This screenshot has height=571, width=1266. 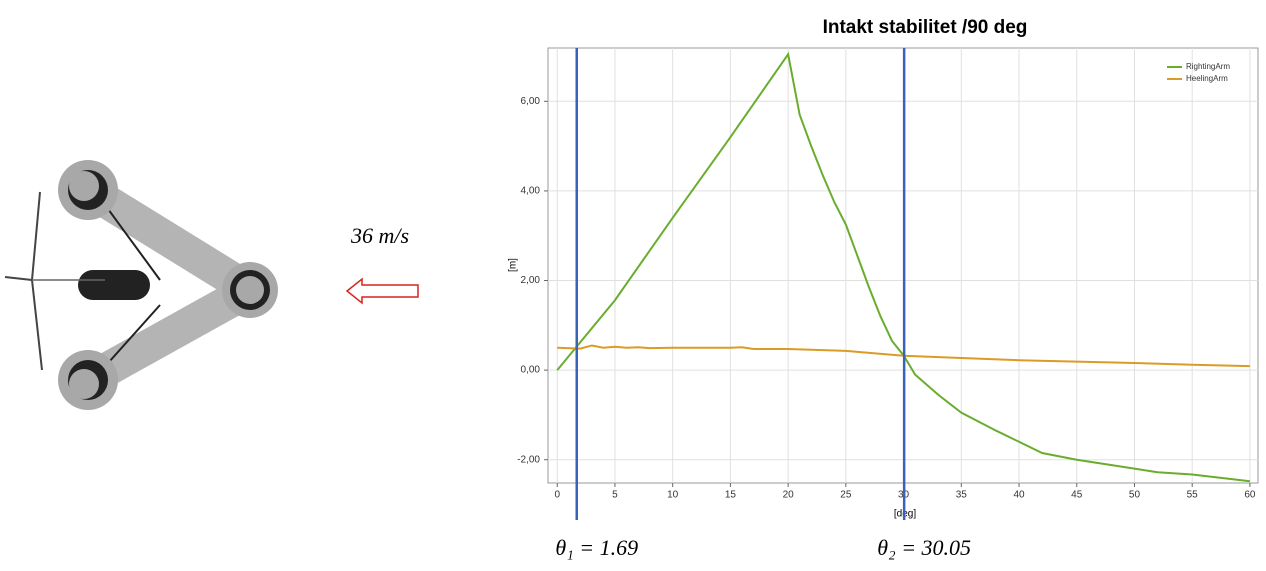 What do you see at coordinates (1019, 495) in the screenshot?
I see `x-tick-label: 40` at bounding box center [1019, 495].